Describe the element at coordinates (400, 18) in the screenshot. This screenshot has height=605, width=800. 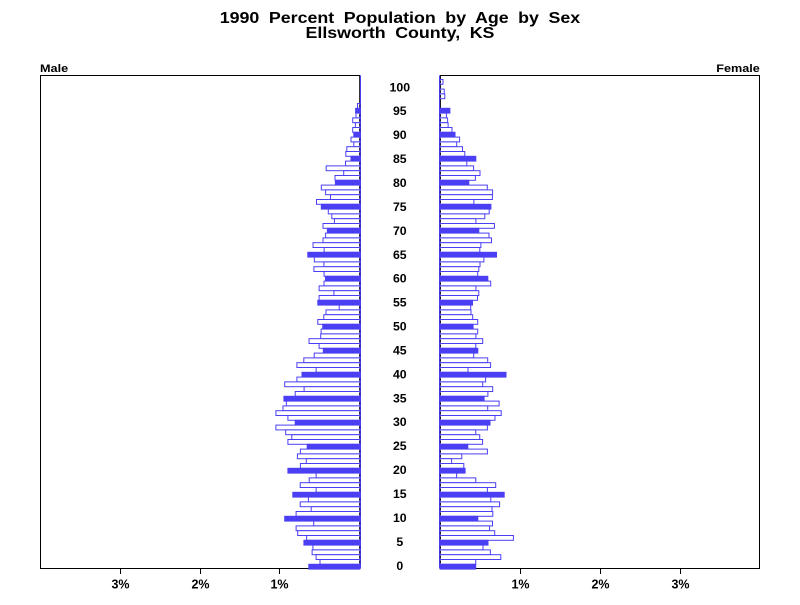
I see `svg-text:1990 Percent Population by Age: 1990 Percent Population by Age by Sex` at that location.